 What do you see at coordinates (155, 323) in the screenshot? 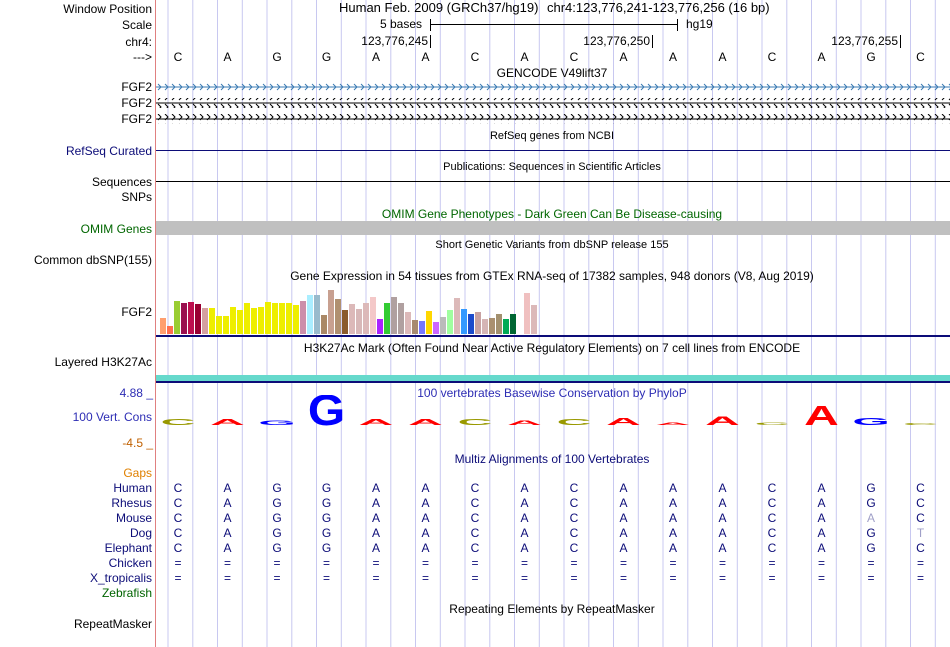
I see `label-separator` at bounding box center [155, 323].